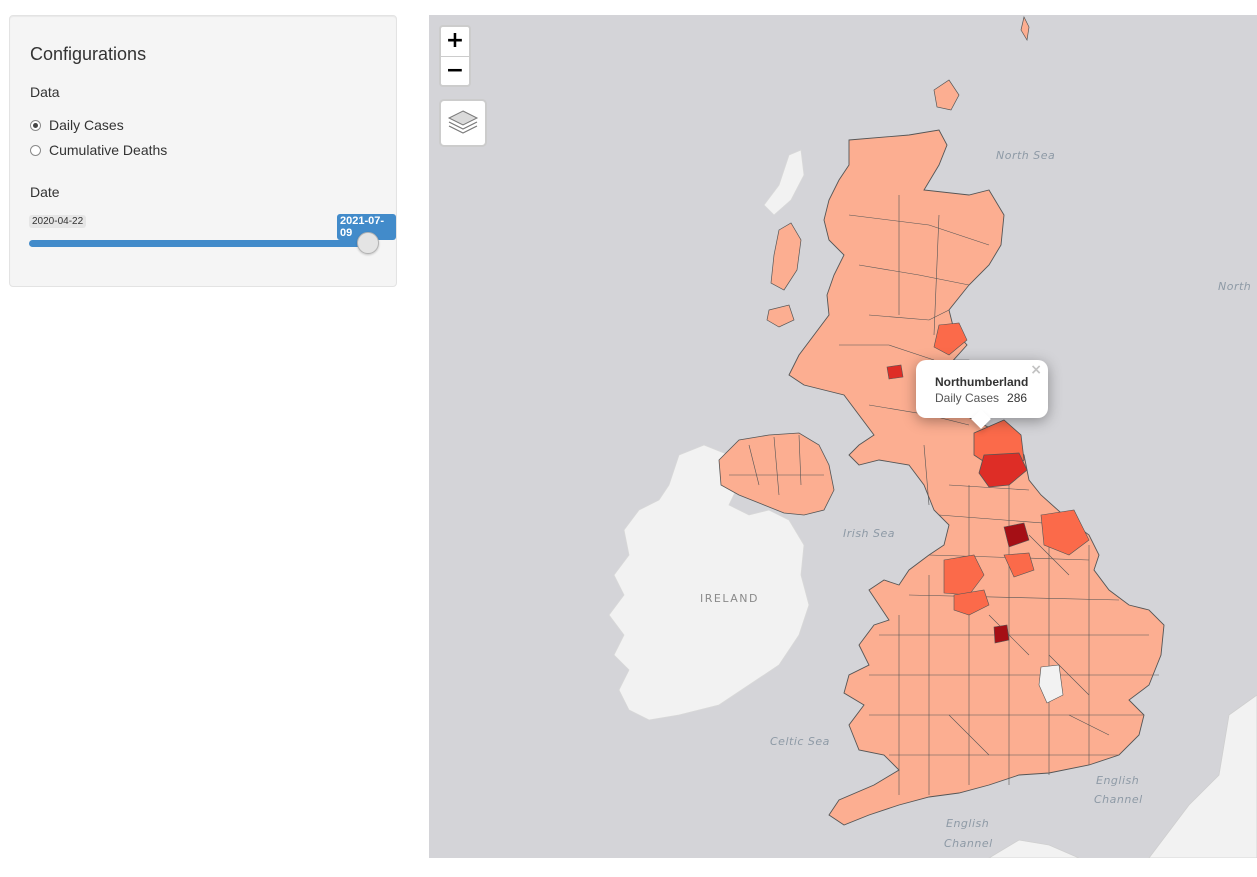  I want to click on north-sea-label: North Sea, so click(1026, 155).